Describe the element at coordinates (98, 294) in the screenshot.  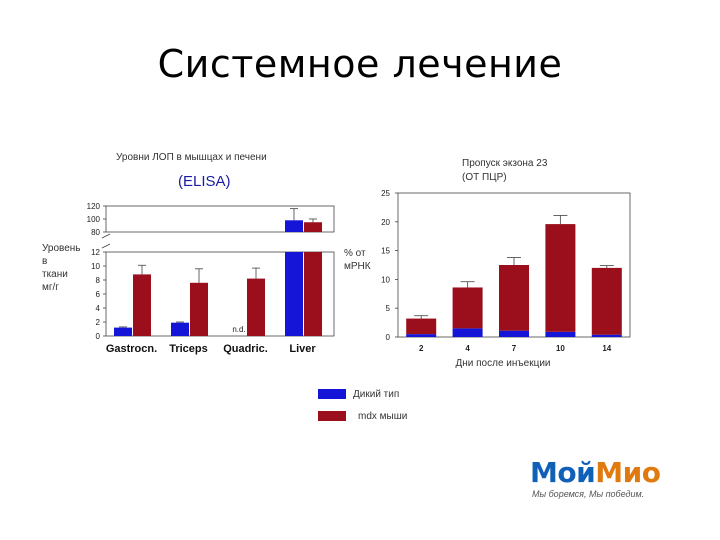
I see `elisa-y-tick-label: 6` at that location.